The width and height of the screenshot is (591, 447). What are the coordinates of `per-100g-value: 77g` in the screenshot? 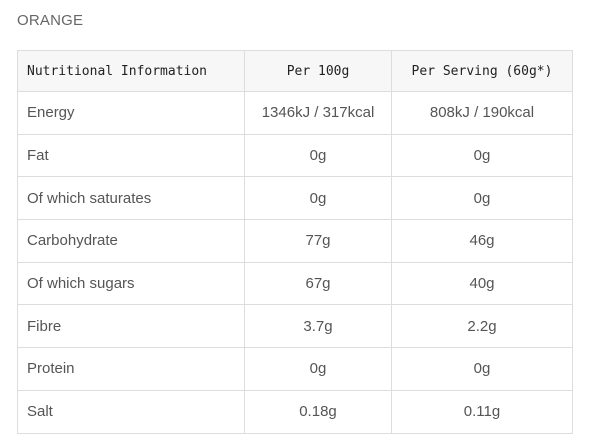 It's located at (318, 241).